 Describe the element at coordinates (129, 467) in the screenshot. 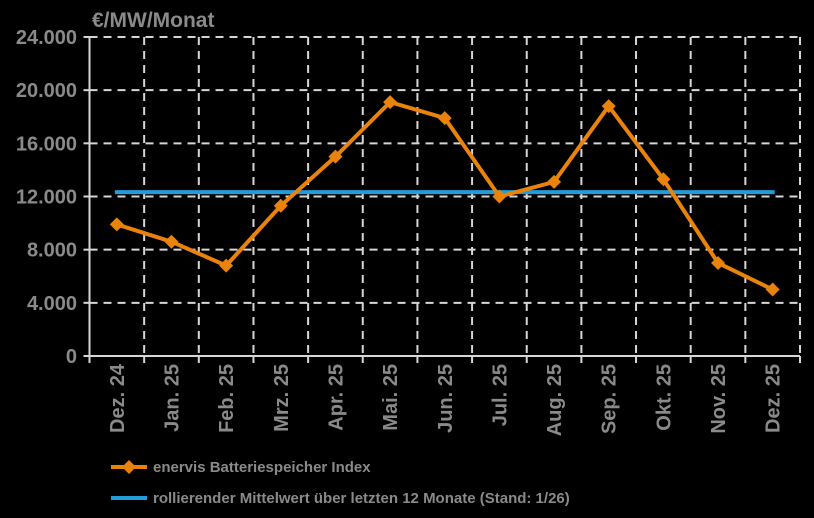

I see `orange-line-diamond-swatch` at that location.